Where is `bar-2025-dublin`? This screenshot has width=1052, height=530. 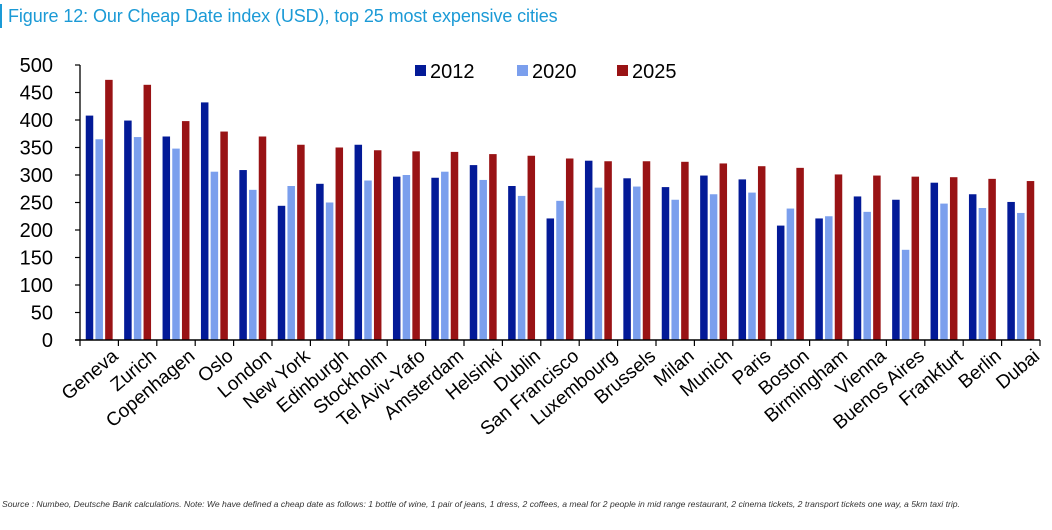
bar-2025-dublin is located at coordinates (531, 247).